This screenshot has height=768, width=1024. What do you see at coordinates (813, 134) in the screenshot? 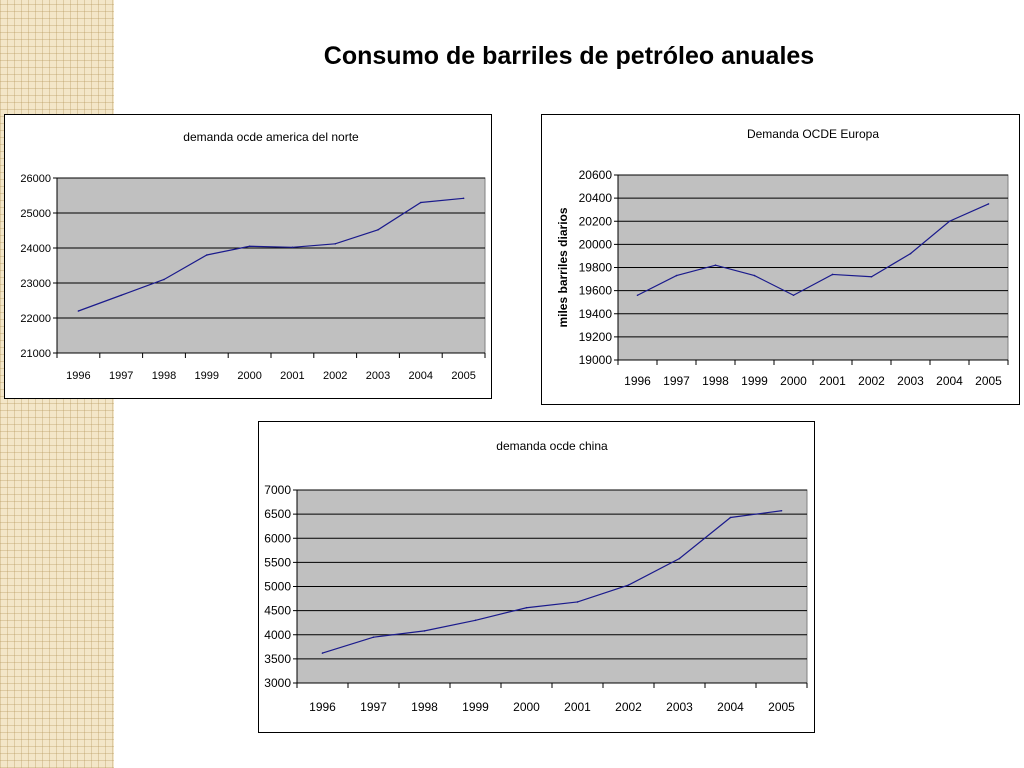
I see `chart-title: Demanda OCDE Europa` at bounding box center [813, 134].